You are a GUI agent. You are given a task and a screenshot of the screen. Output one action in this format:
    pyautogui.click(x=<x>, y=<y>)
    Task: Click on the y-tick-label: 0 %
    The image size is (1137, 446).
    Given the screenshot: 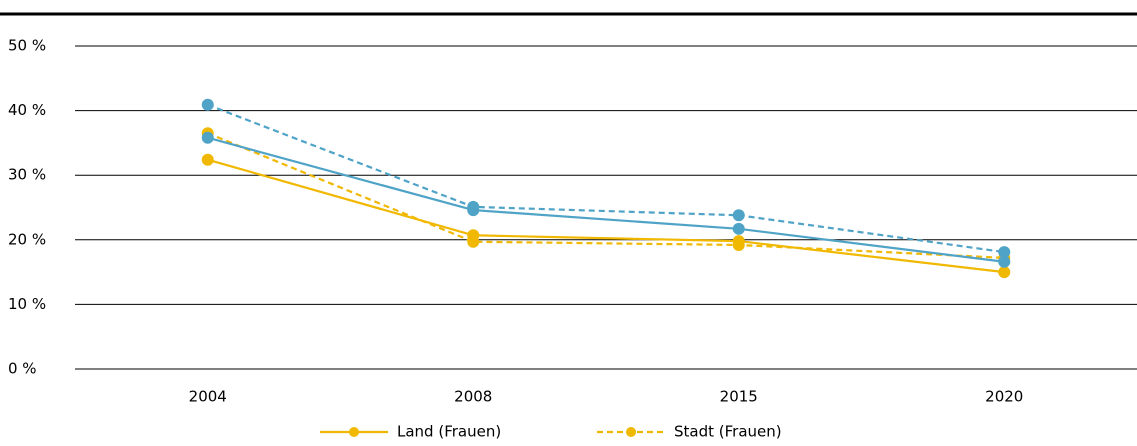 What is the action you would take?
    pyautogui.click(x=22, y=369)
    